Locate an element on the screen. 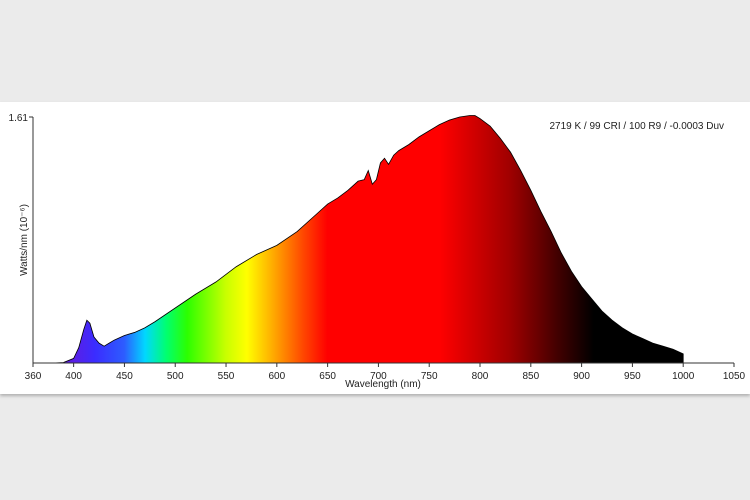 This screenshot has width=750, height=500. spectrum-annotation: 2719 K / 99 CRI / 100 R9 / -0.0003 Duv is located at coordinates (636, 126).